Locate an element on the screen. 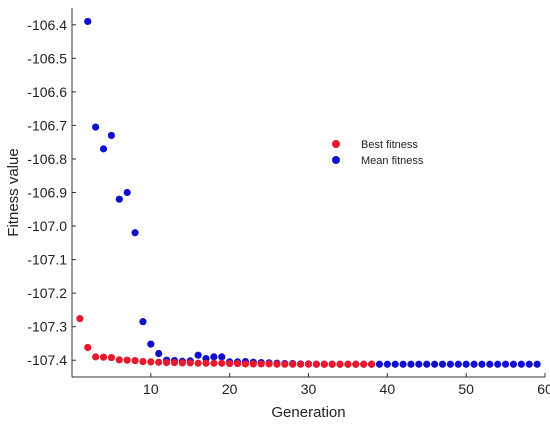 The width and height of the screenshot is (550, 426). y-tick-label: -106.4 is located at coordinates (47, 25).